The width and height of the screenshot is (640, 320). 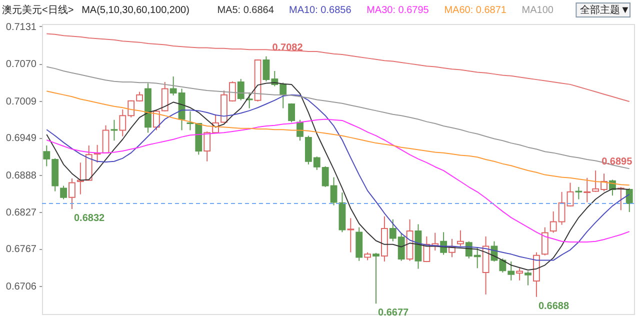 What do you see at coordinates (245, 10) in the screenshot?
I see `text: MA5: 0.6864` at bounding box center [245, 10].